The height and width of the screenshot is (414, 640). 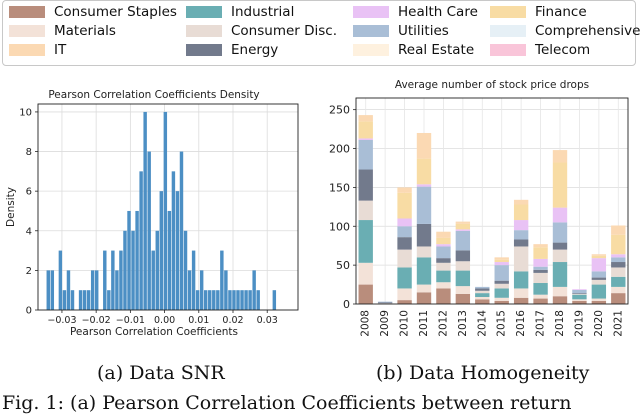 I want to click on legend-label: Utilities, so click(x=423, y=31).